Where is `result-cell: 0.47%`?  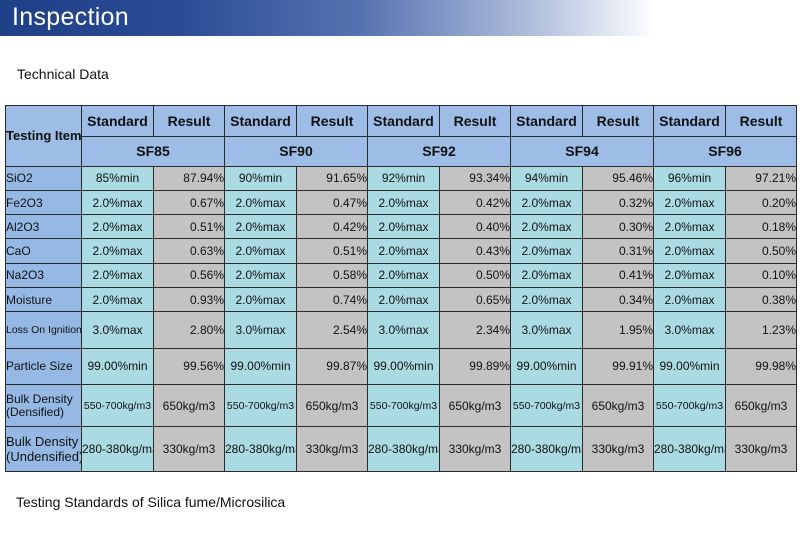 result-cell: 0.47% is located at coordinates (332, 202).